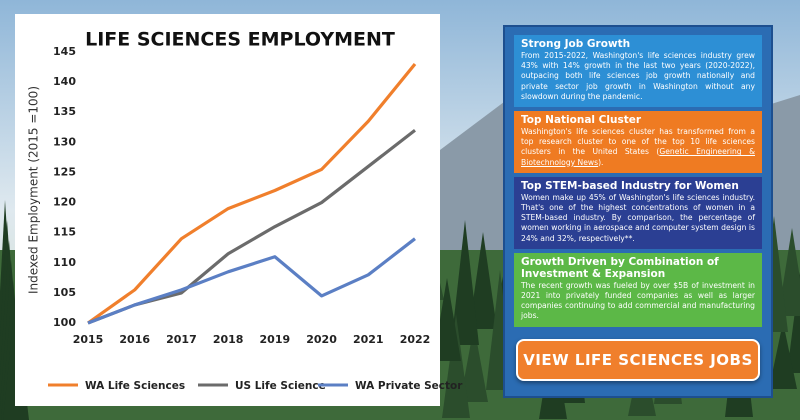 The width and height of the screenshot is (800, 420). I want to click on panel-title: Strong Job Growth, so click(576, 44).